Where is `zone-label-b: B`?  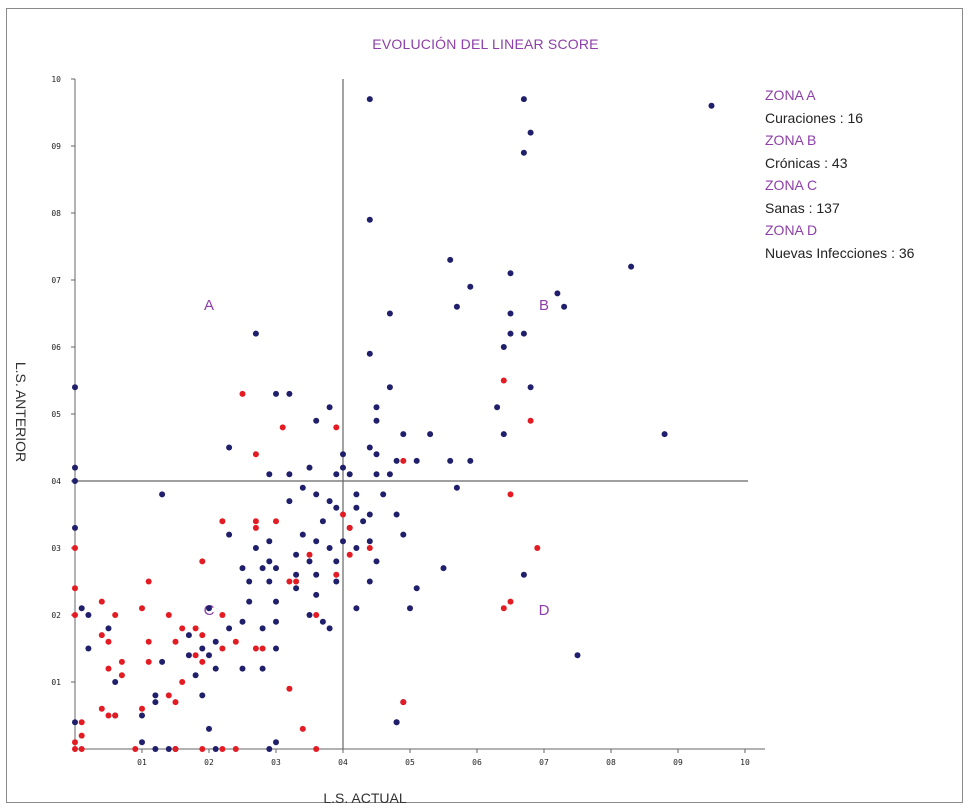 zone-label-b: B is located at coordinates (544, 305).